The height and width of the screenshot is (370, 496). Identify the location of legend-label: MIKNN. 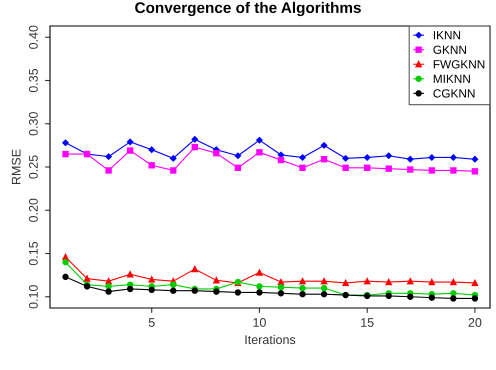
(452, 78).